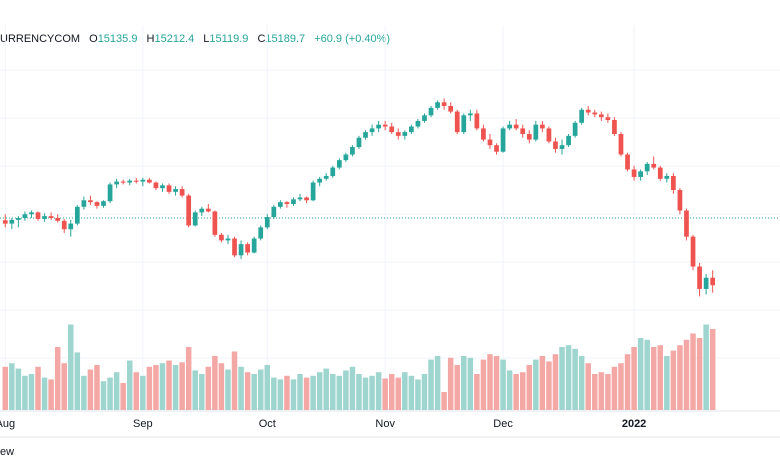 The width and height of the screenshot is (780, 470). I want to click on x-tick-label: Sep, so click(143, 424).